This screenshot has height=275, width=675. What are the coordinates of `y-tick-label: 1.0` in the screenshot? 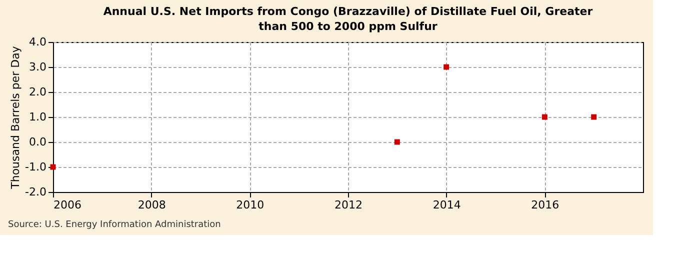 It's located at (37, 117).